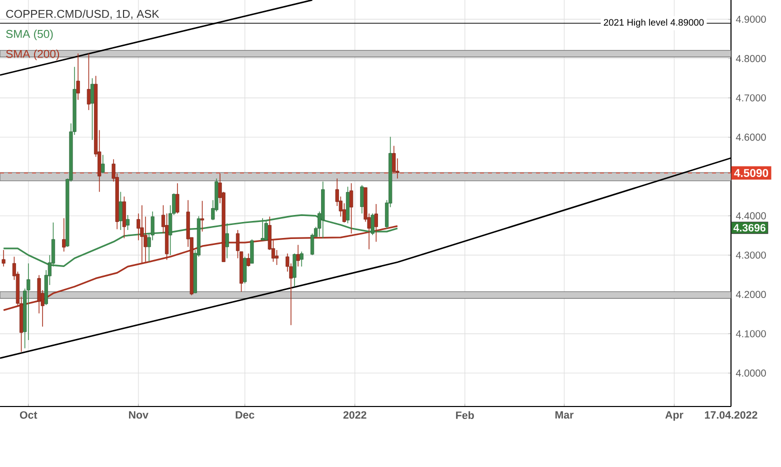 The image size is (781, 467). I want to click on y-tick-label: 4.9000, so click(751, 19).